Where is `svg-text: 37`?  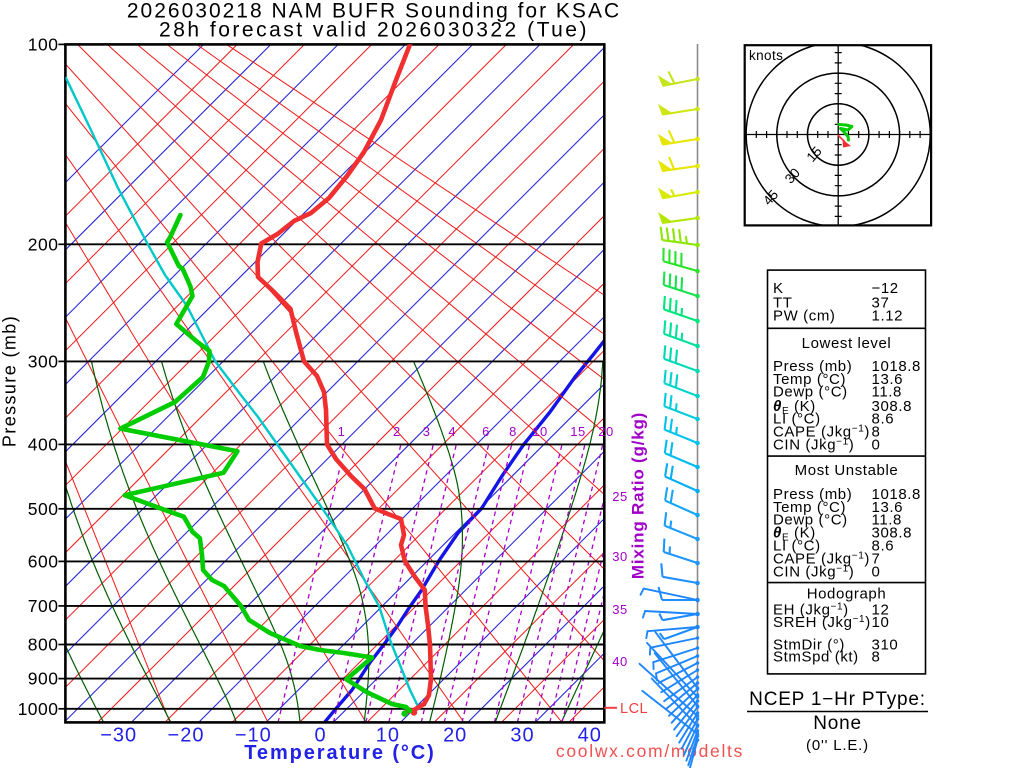 svg-text: 37 is located at coordinates (881, 303).